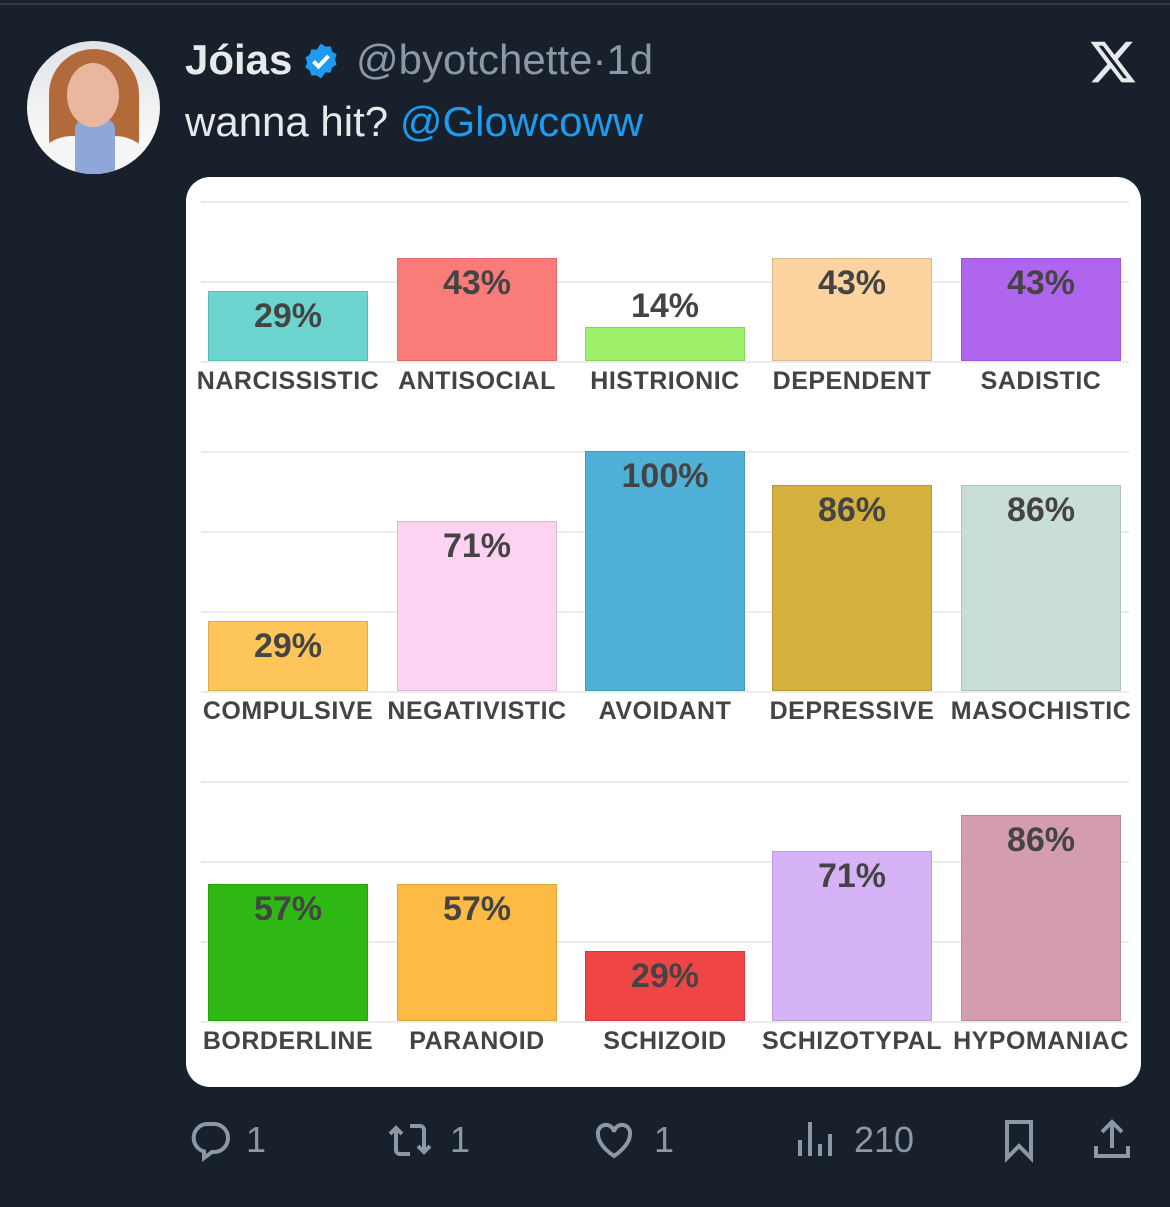  Describe the element at coordinates (852, 711) in the screenshot. I see `category-label: DEPRESSIVE` at that location.